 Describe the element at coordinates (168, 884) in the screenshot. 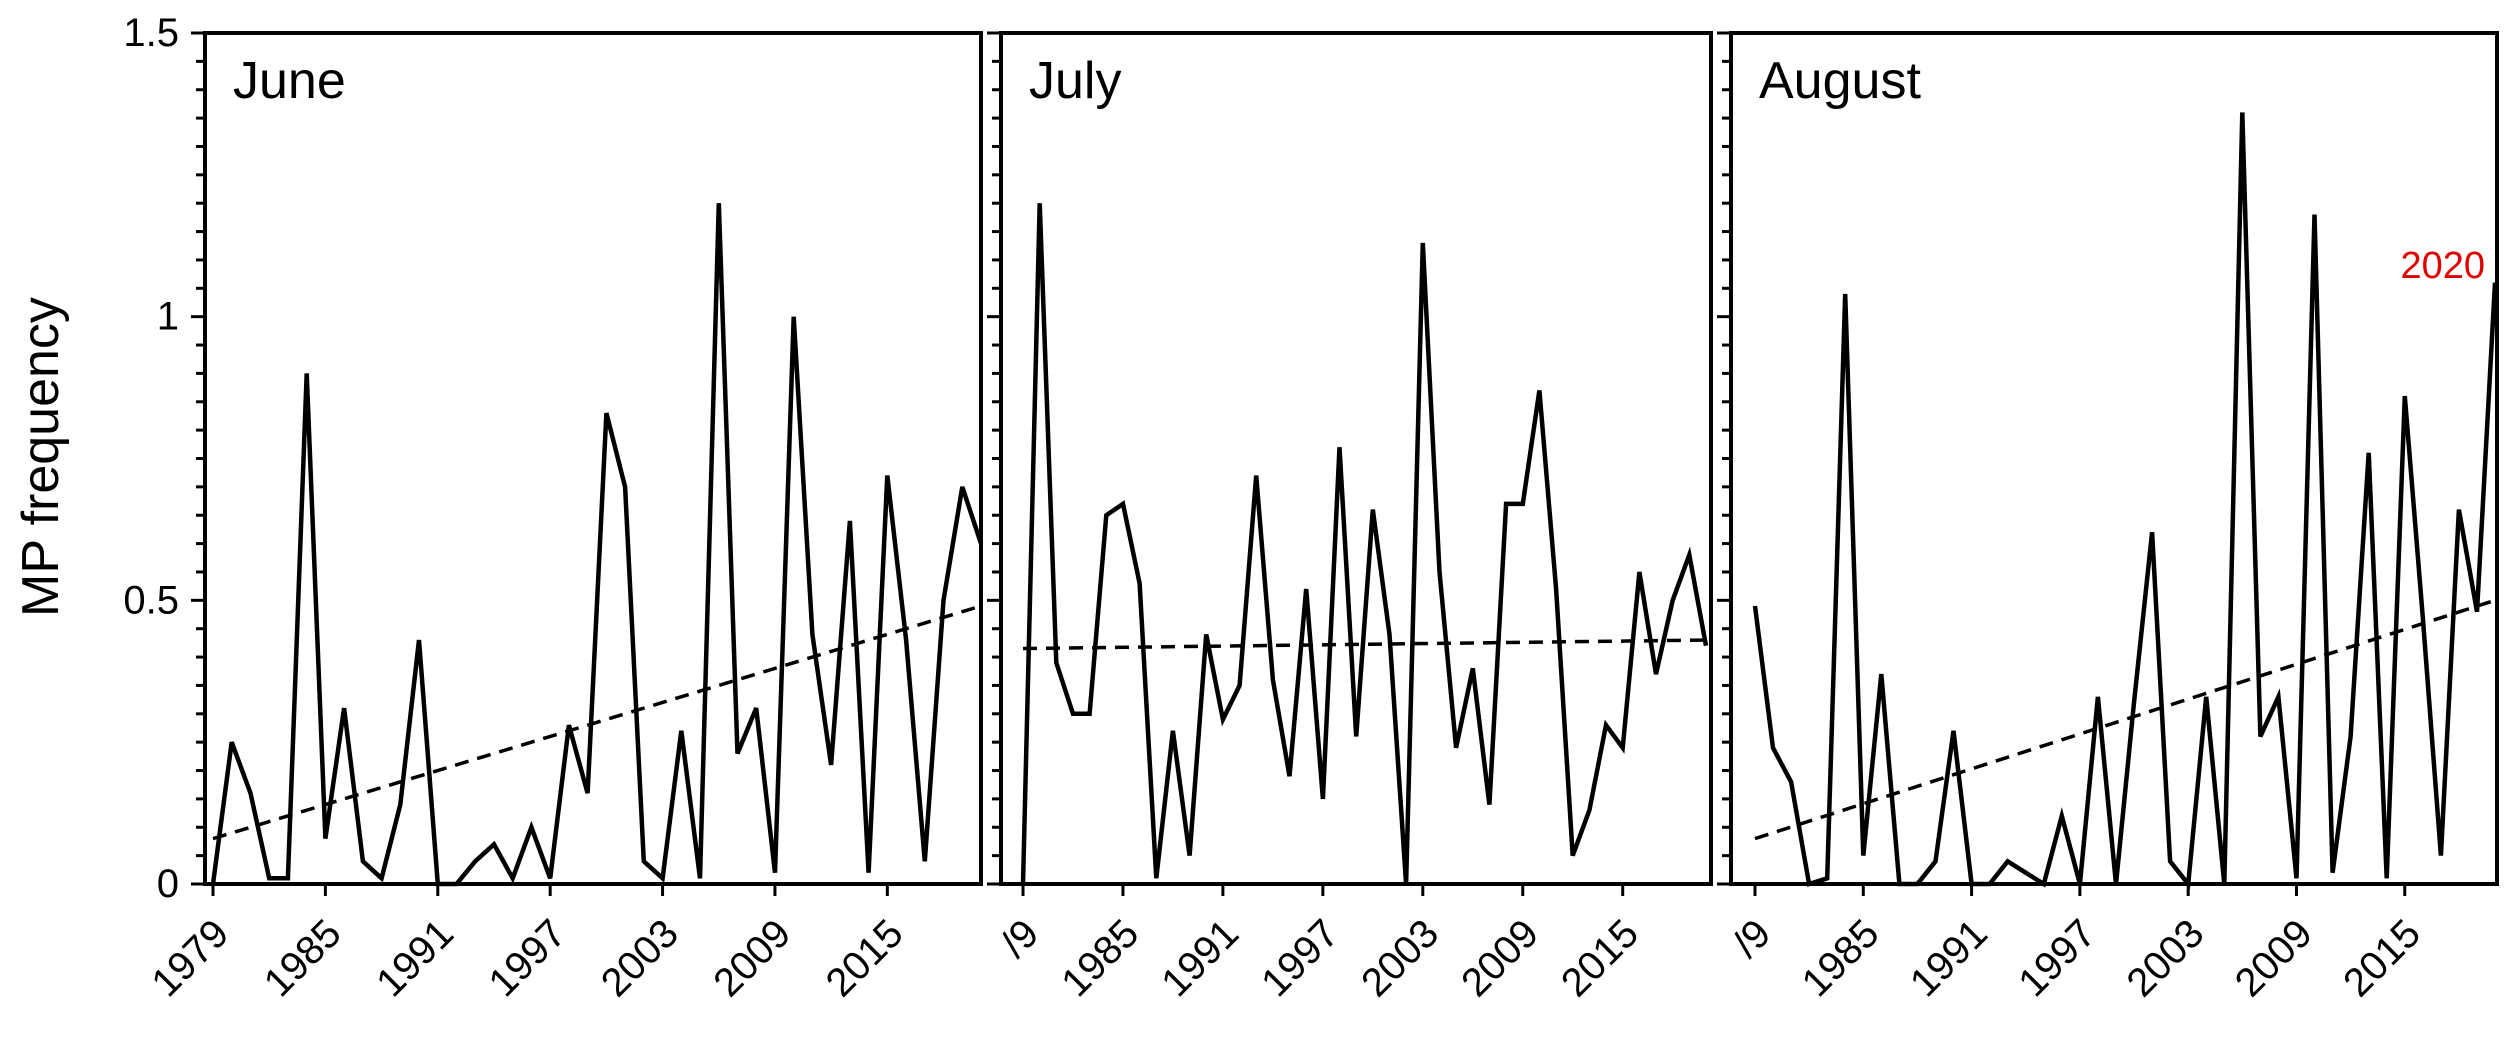

I see `y-tick-label: 0` at that location.